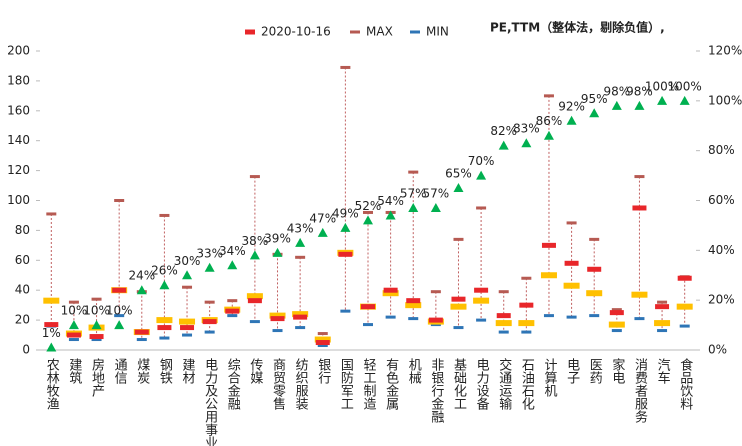  What do you see at coordinates (233, 384) in the screenshot?
I see `x-tick-label: 综合金融` at bounding box center [233, 384].